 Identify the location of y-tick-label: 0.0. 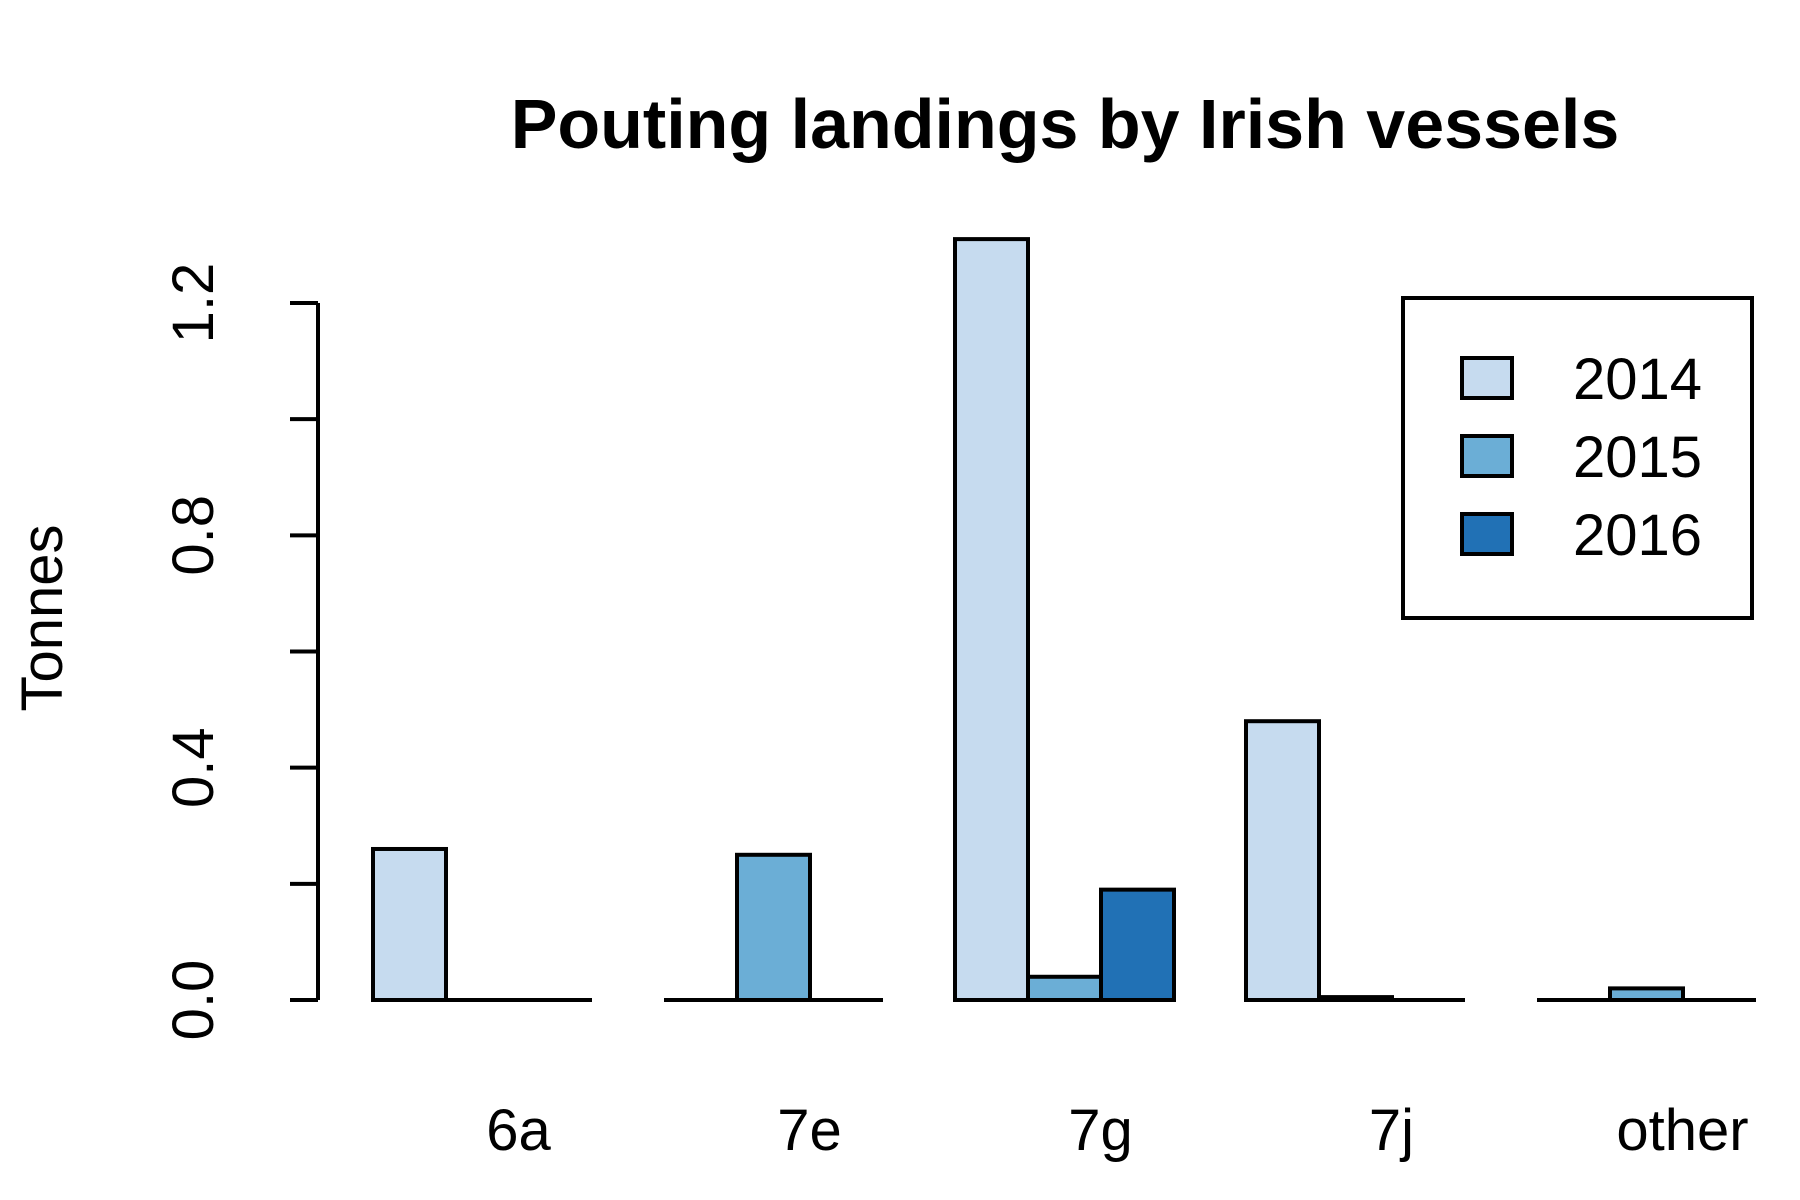
(193, 1000).